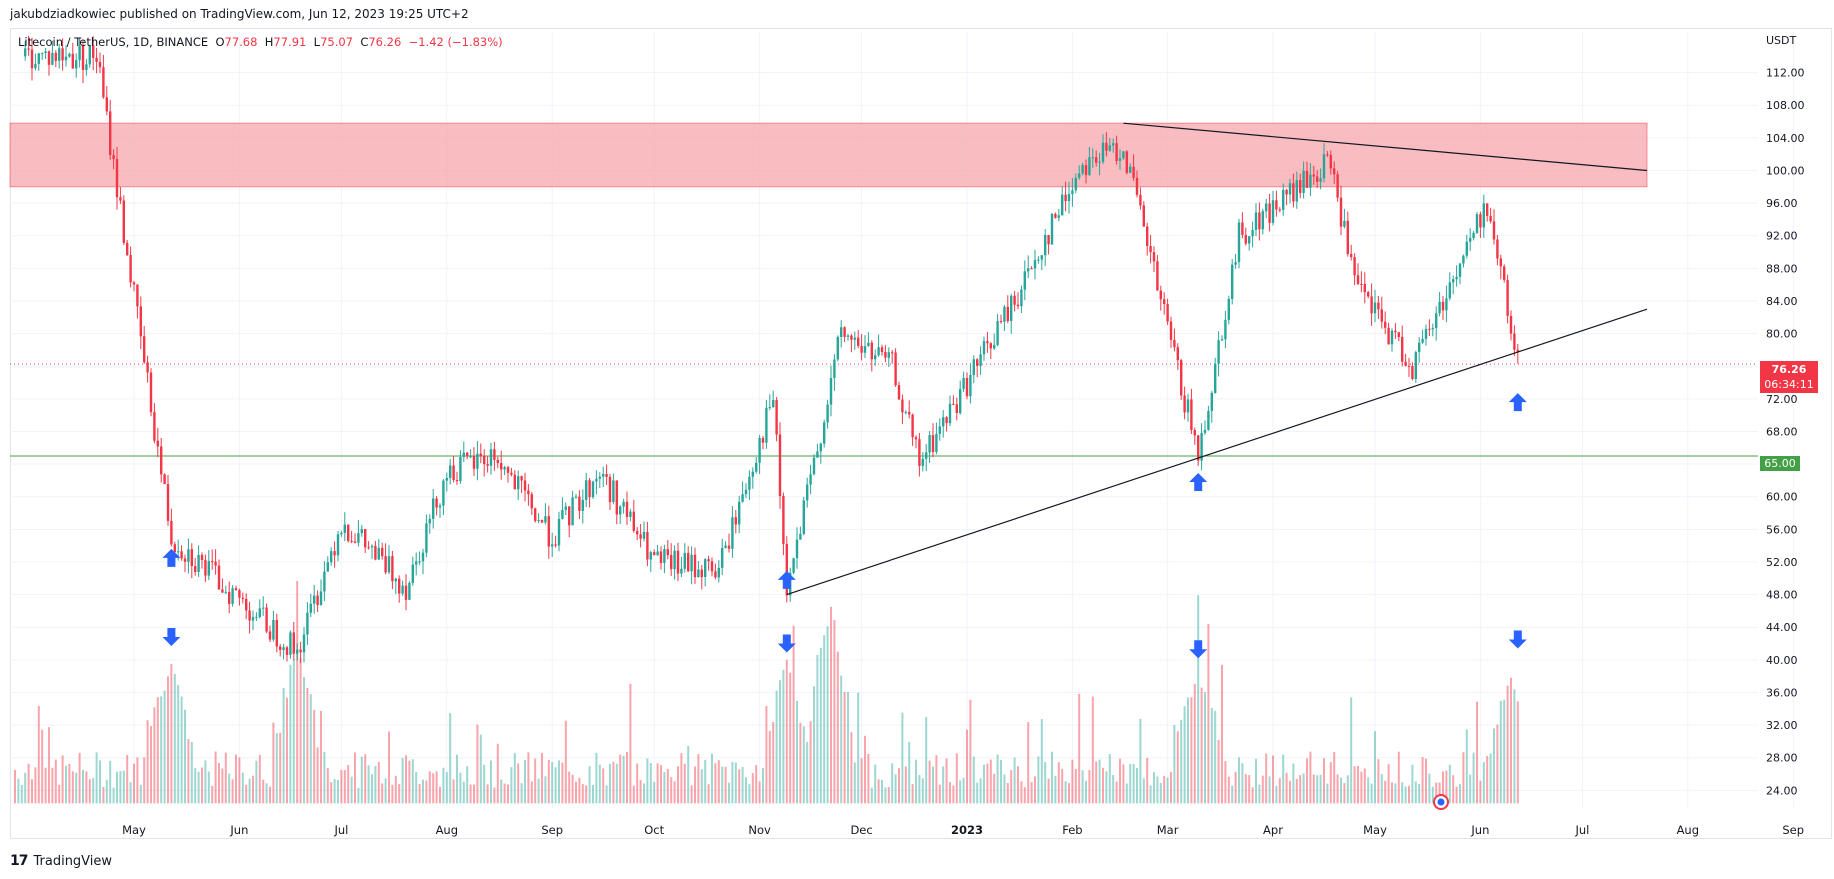 This screenshot has height=879, width=1834. What do you see at coordinates (337, 42) in the screenshot?
I see `low-value: 75.07` at bounding box center [337, 42].